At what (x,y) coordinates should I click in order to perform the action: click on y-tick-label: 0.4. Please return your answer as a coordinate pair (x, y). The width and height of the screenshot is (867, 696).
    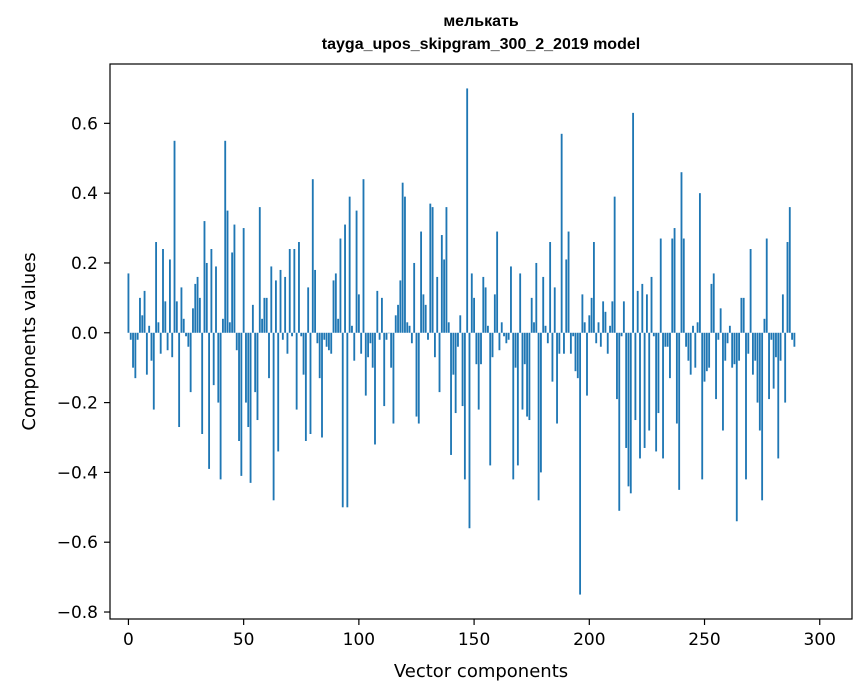
    Looking at the image, I should click on (84, 194).